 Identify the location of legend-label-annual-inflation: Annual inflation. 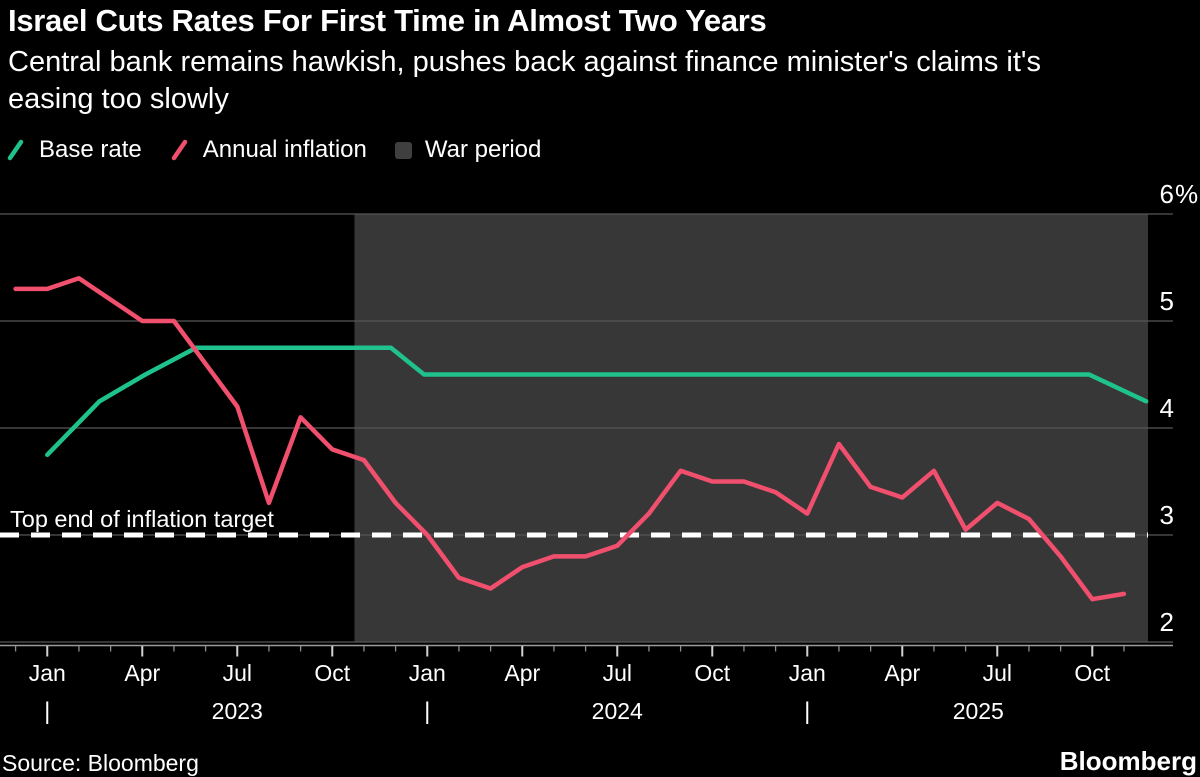
(284, 149).